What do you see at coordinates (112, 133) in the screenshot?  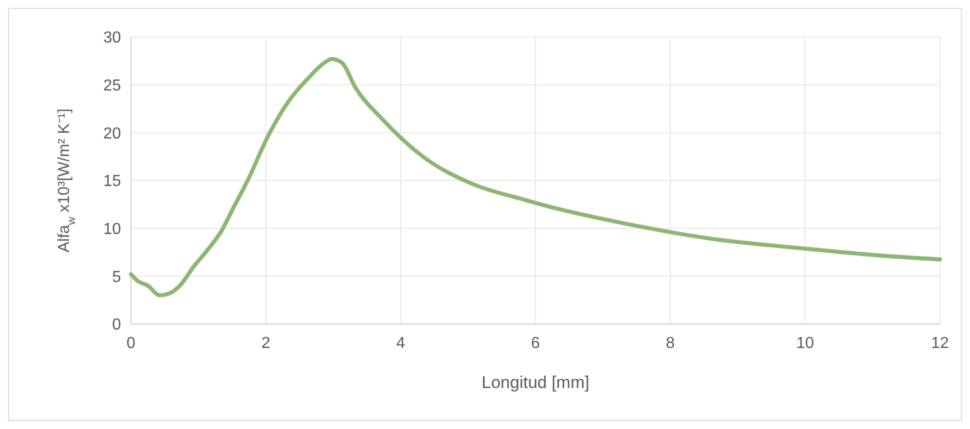 I see `y-tick-label: 20` at bounding box center [112, 133].